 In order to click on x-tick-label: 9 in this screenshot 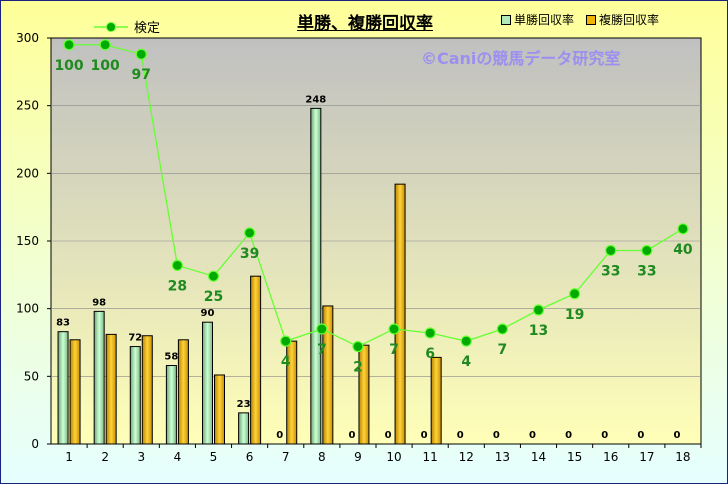, I will do `click(358, 457)`.